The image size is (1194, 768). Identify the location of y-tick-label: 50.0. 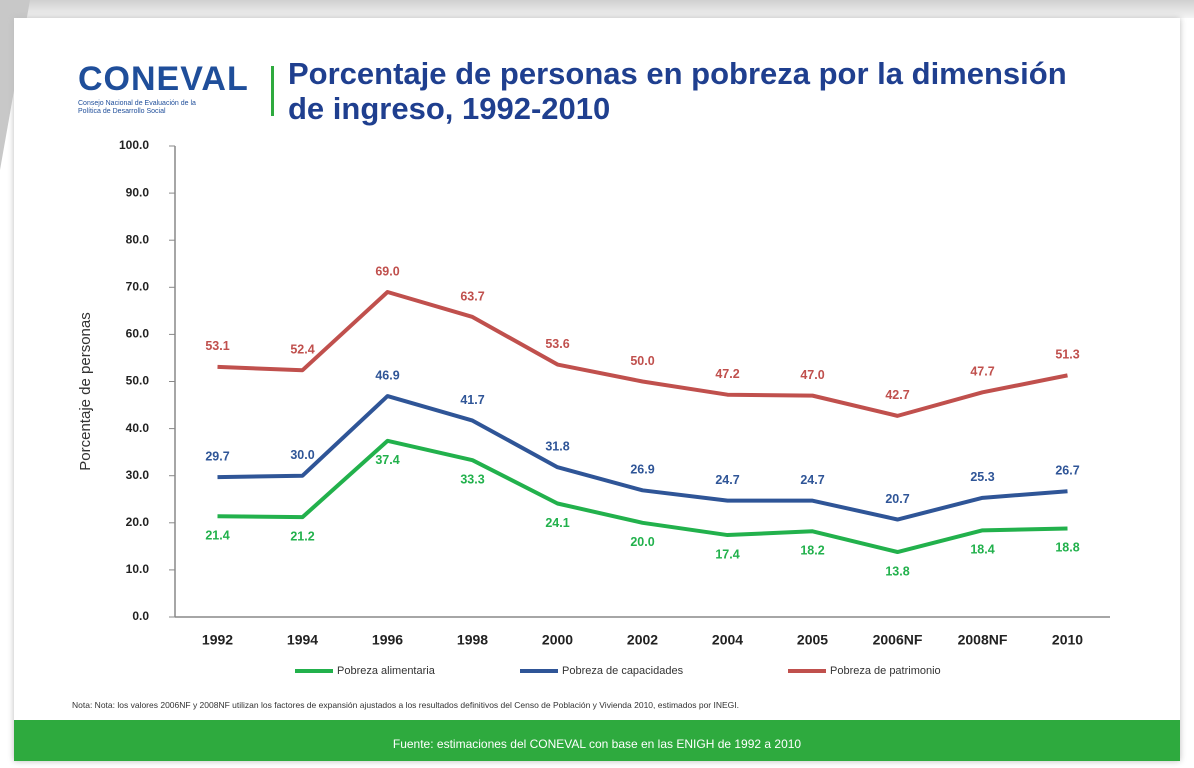
(138, 381).